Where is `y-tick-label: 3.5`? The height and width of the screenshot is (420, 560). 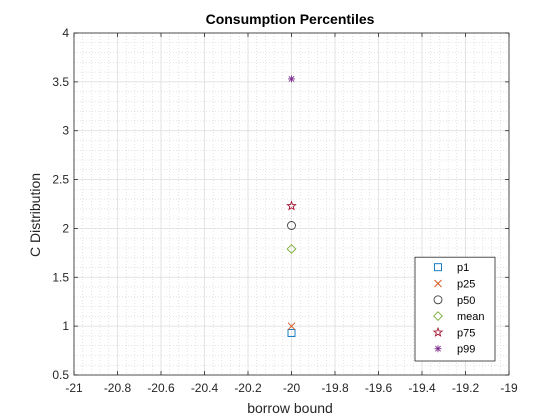 y-tick-label: 3.5 is located at coordinates (60, 82).